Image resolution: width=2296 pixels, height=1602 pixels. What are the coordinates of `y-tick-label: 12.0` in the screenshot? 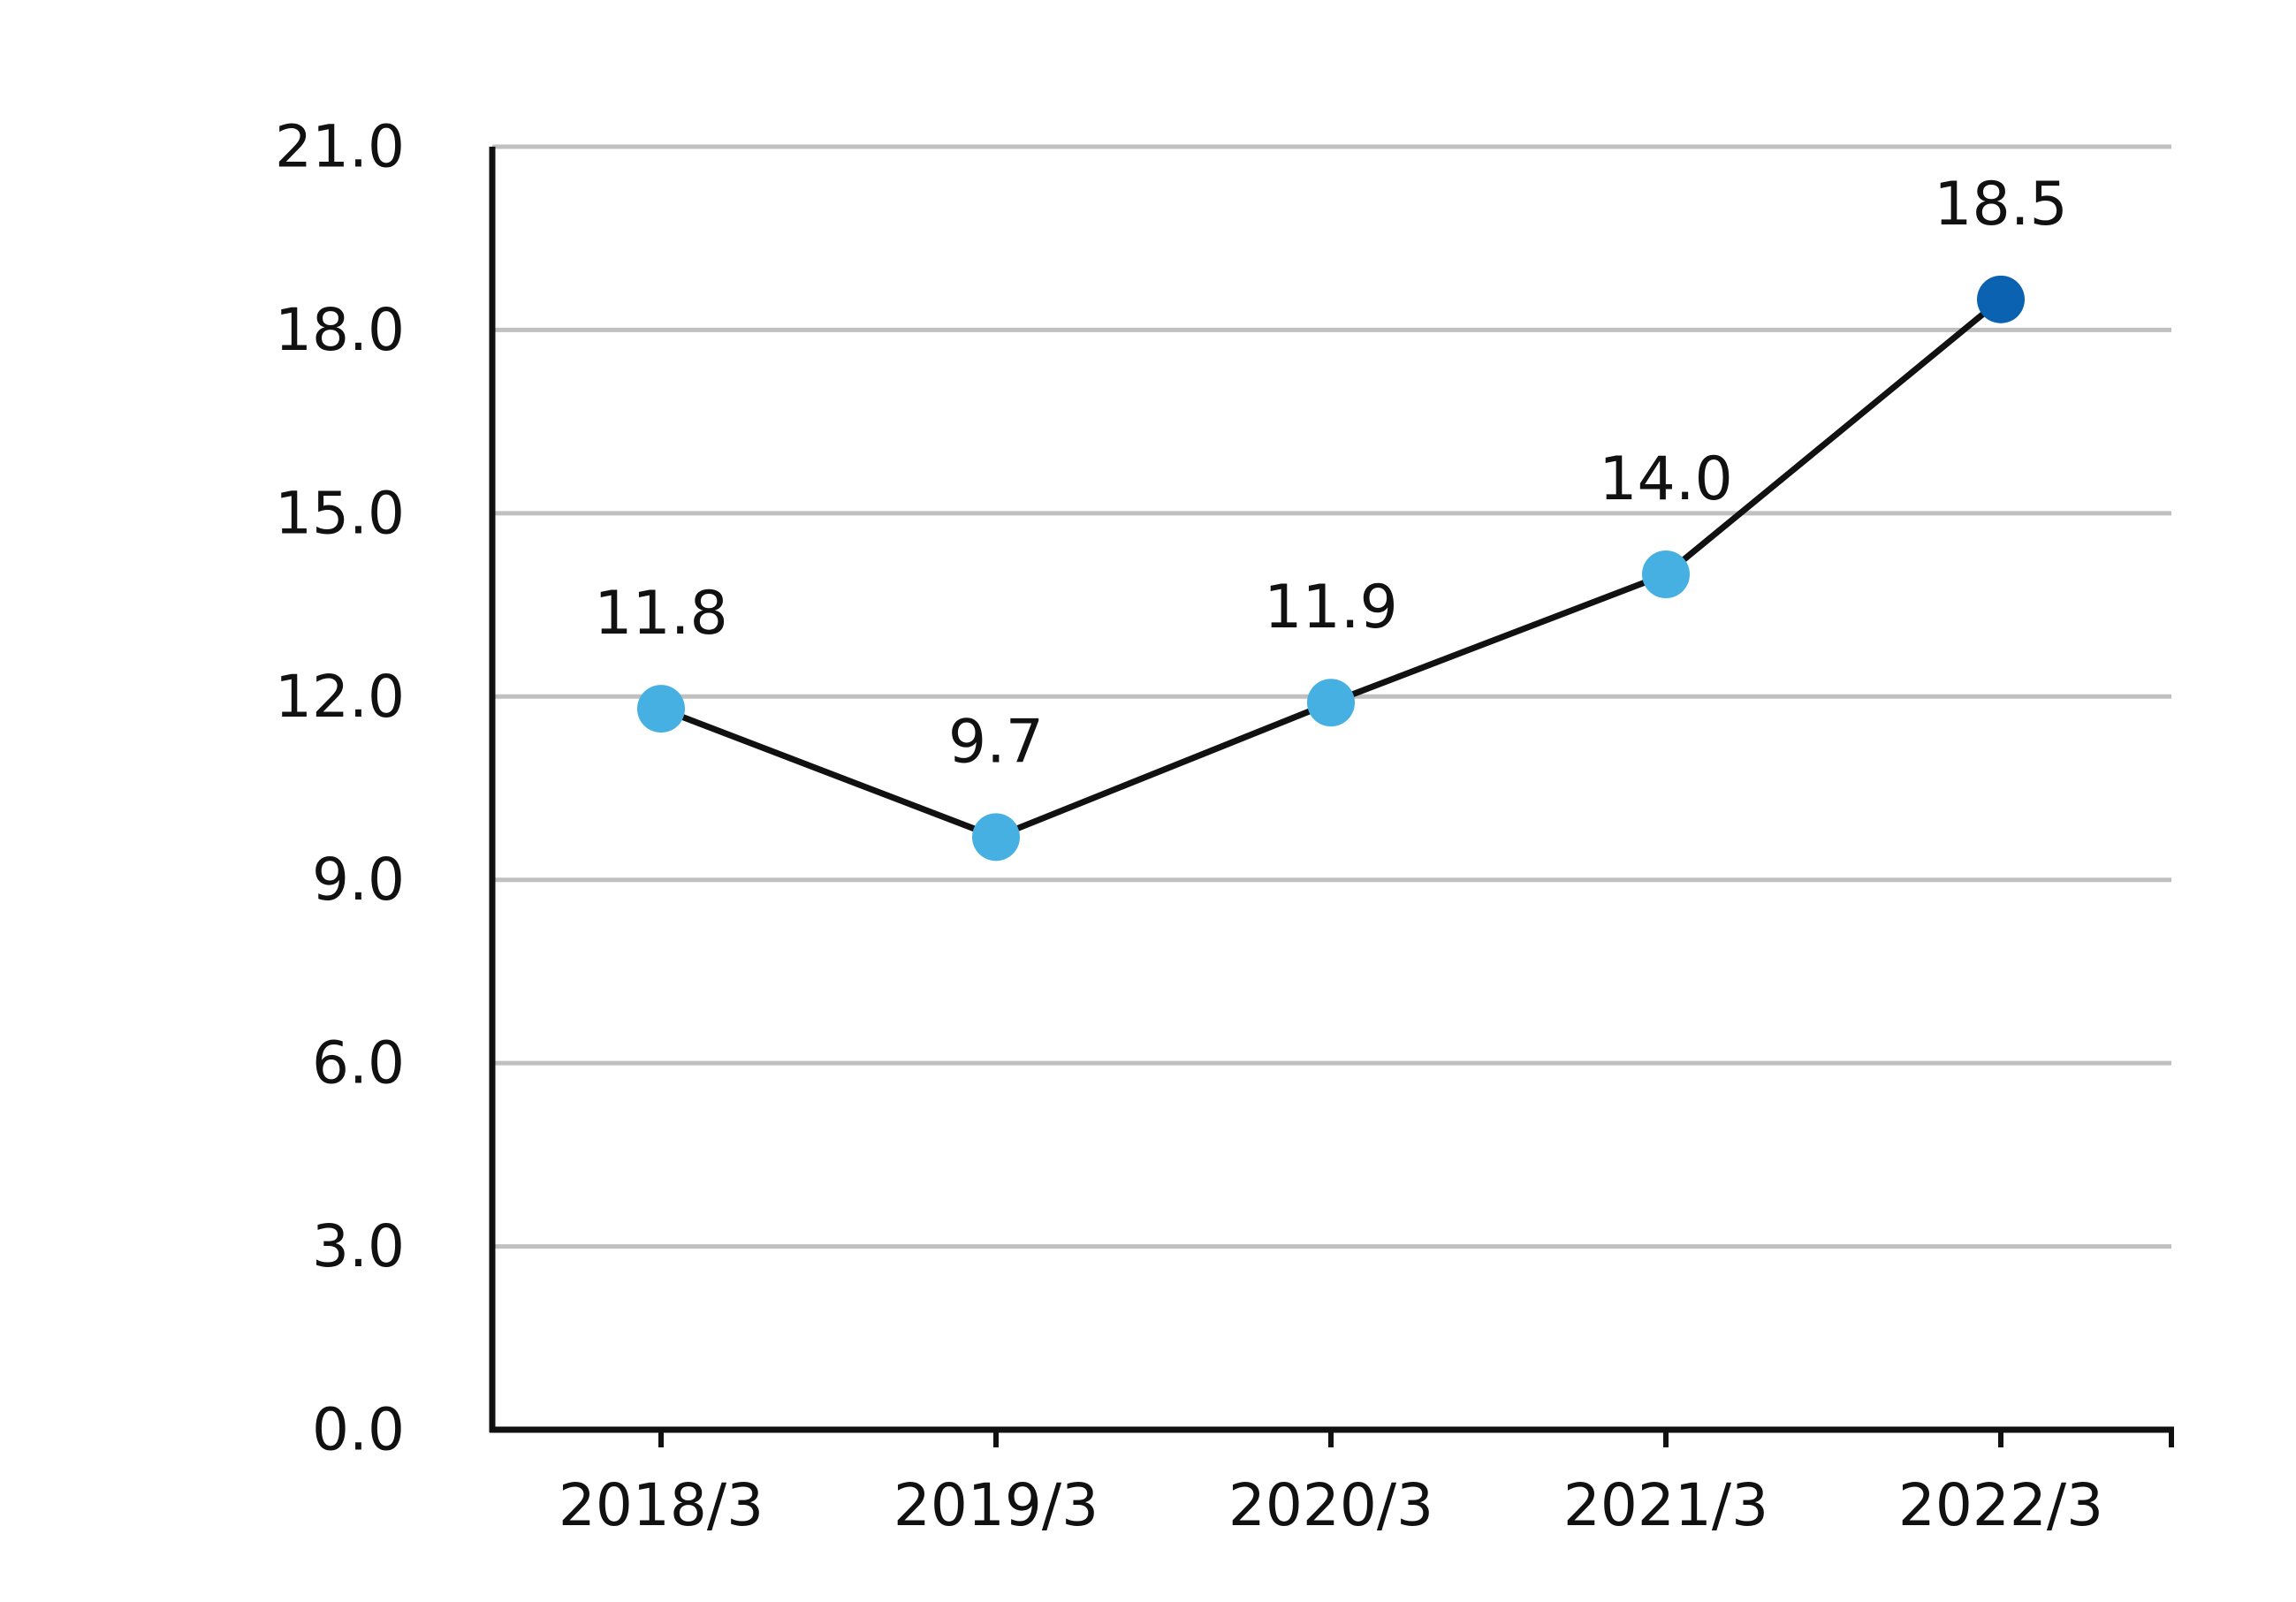 It's located at (340, 697).